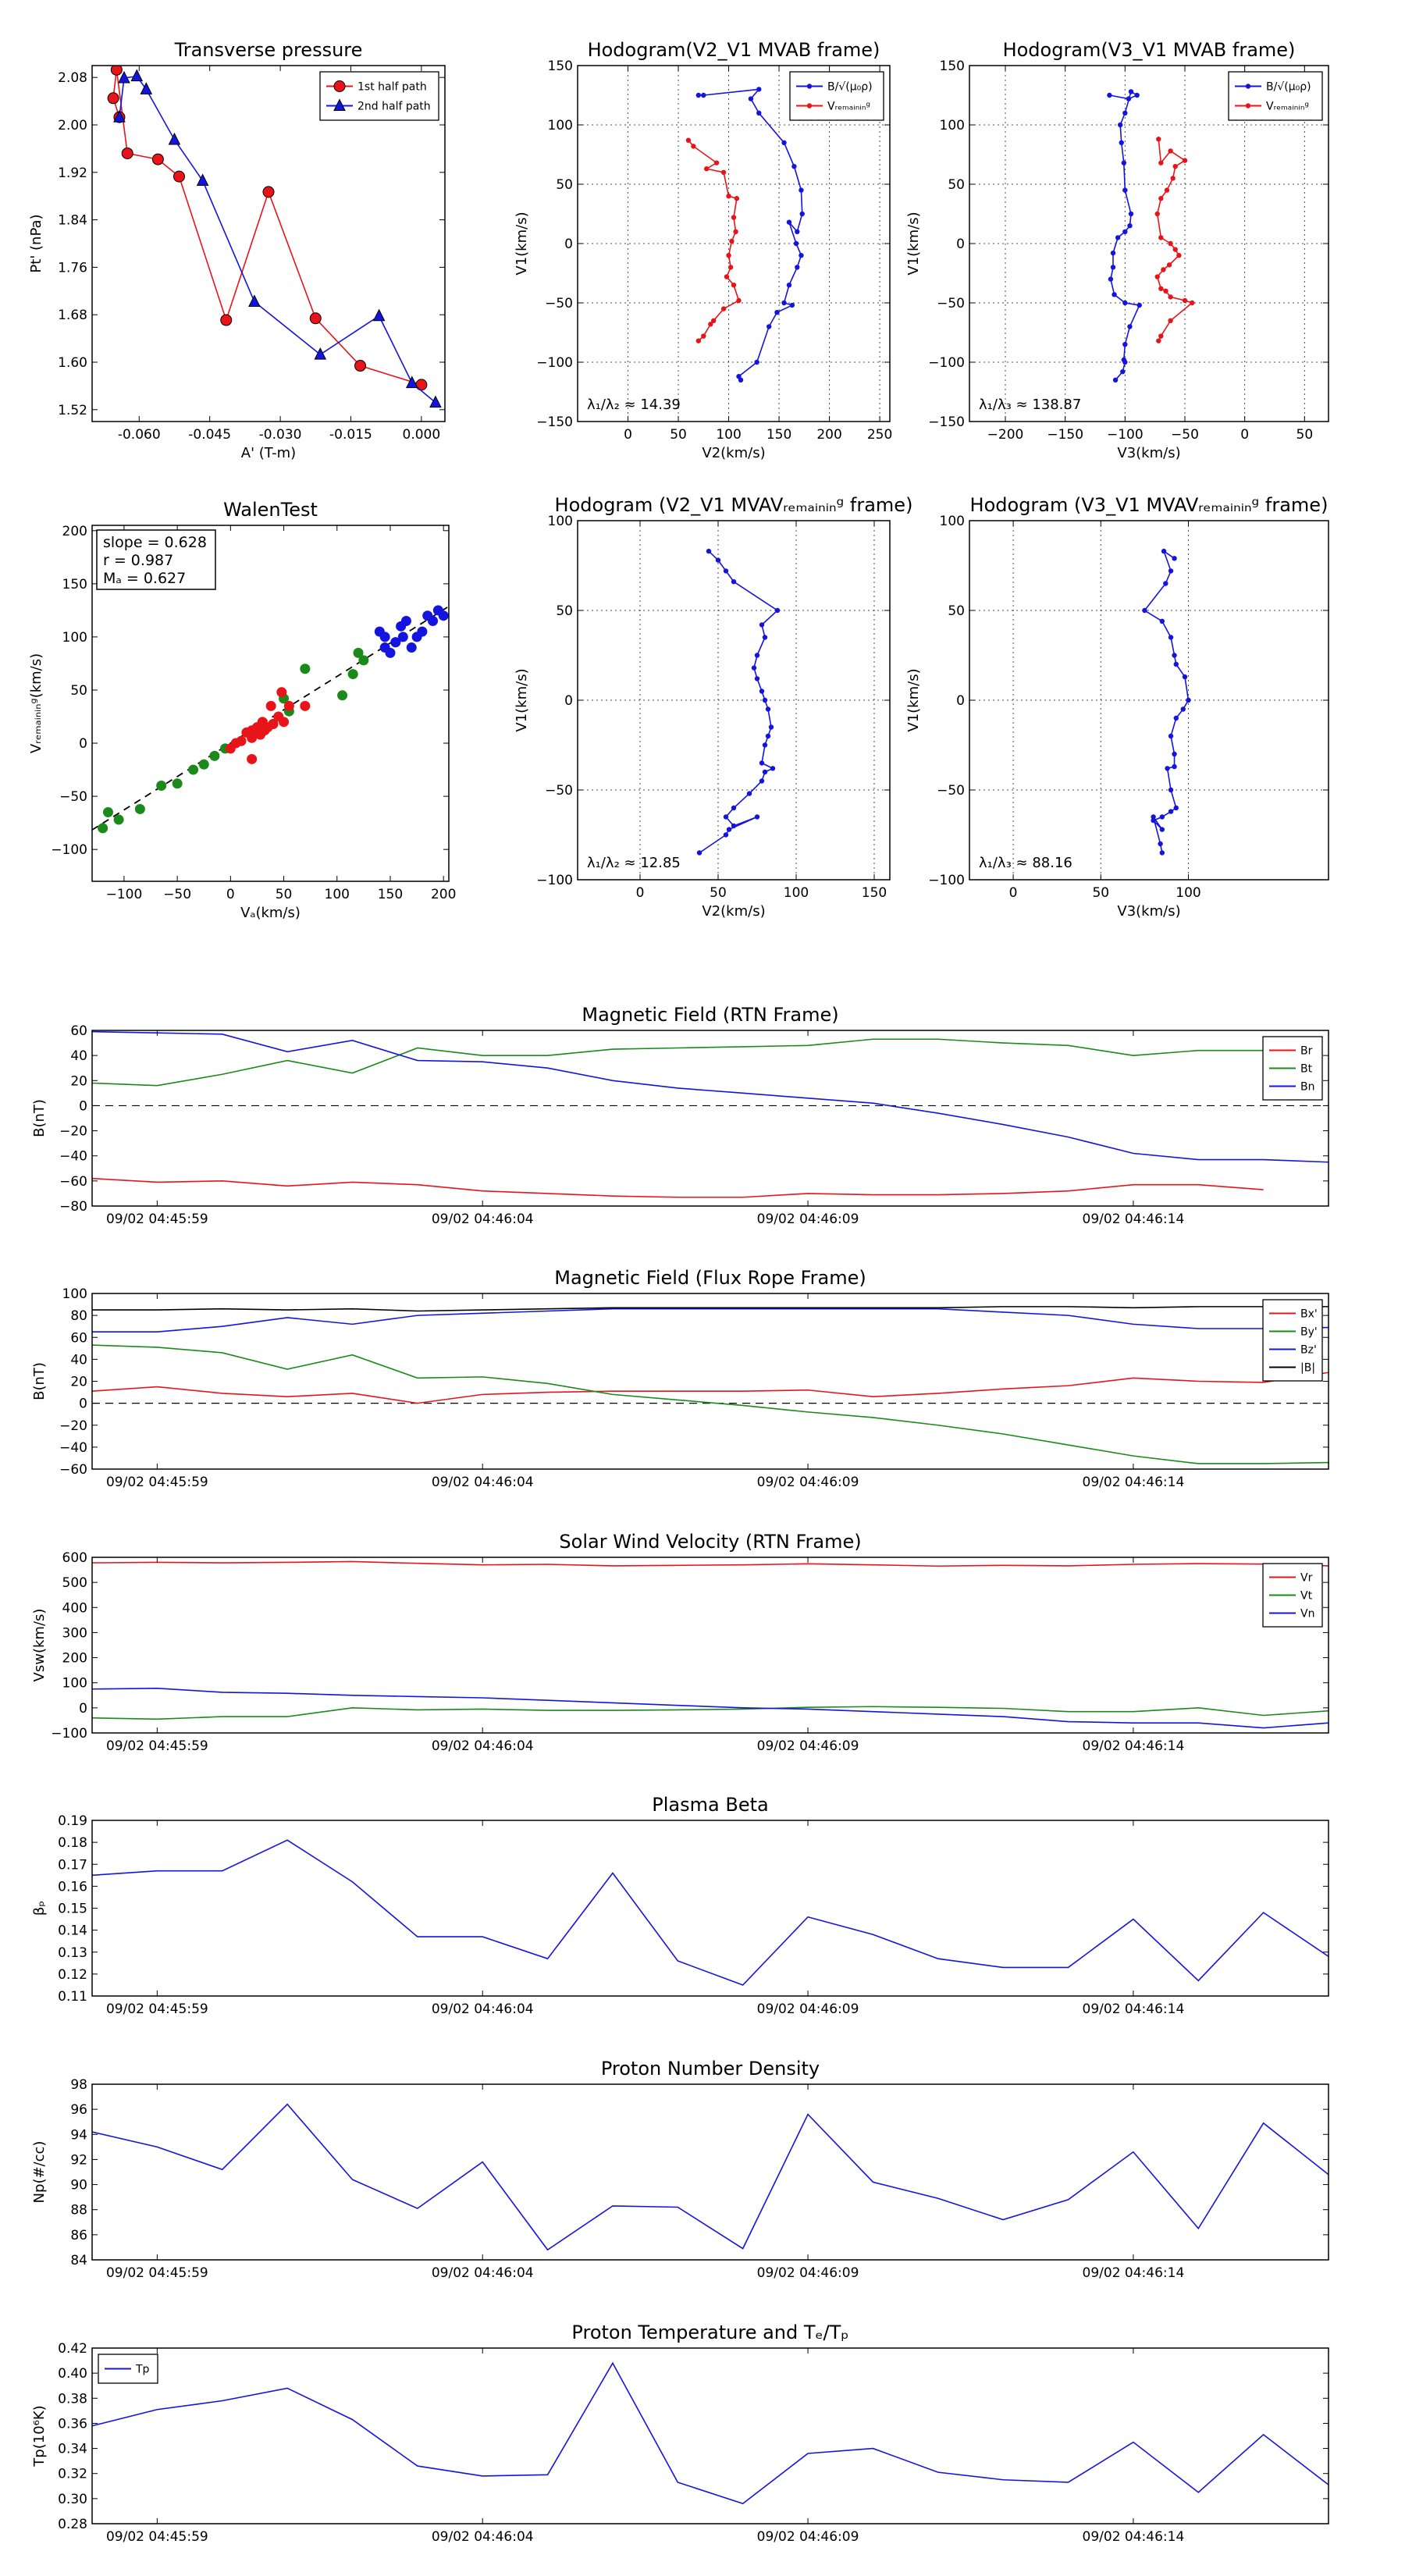 Image resolution: width=1405 pixels, height=2576 pixels. I want to click on y-tick-label: 0.42, so click(72, 2349).